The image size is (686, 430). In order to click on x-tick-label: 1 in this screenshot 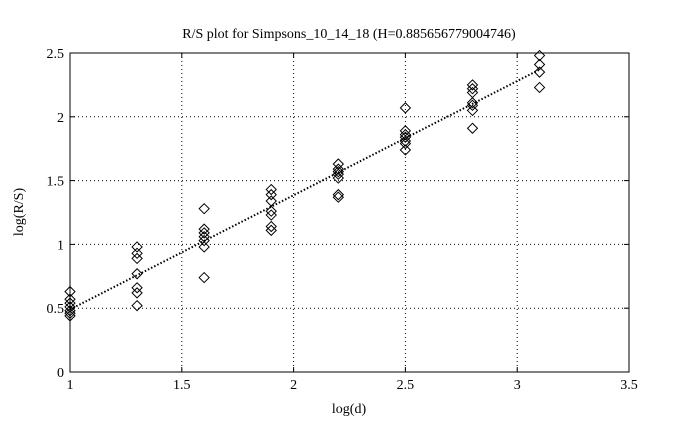, I will do `click(70, 385)`.